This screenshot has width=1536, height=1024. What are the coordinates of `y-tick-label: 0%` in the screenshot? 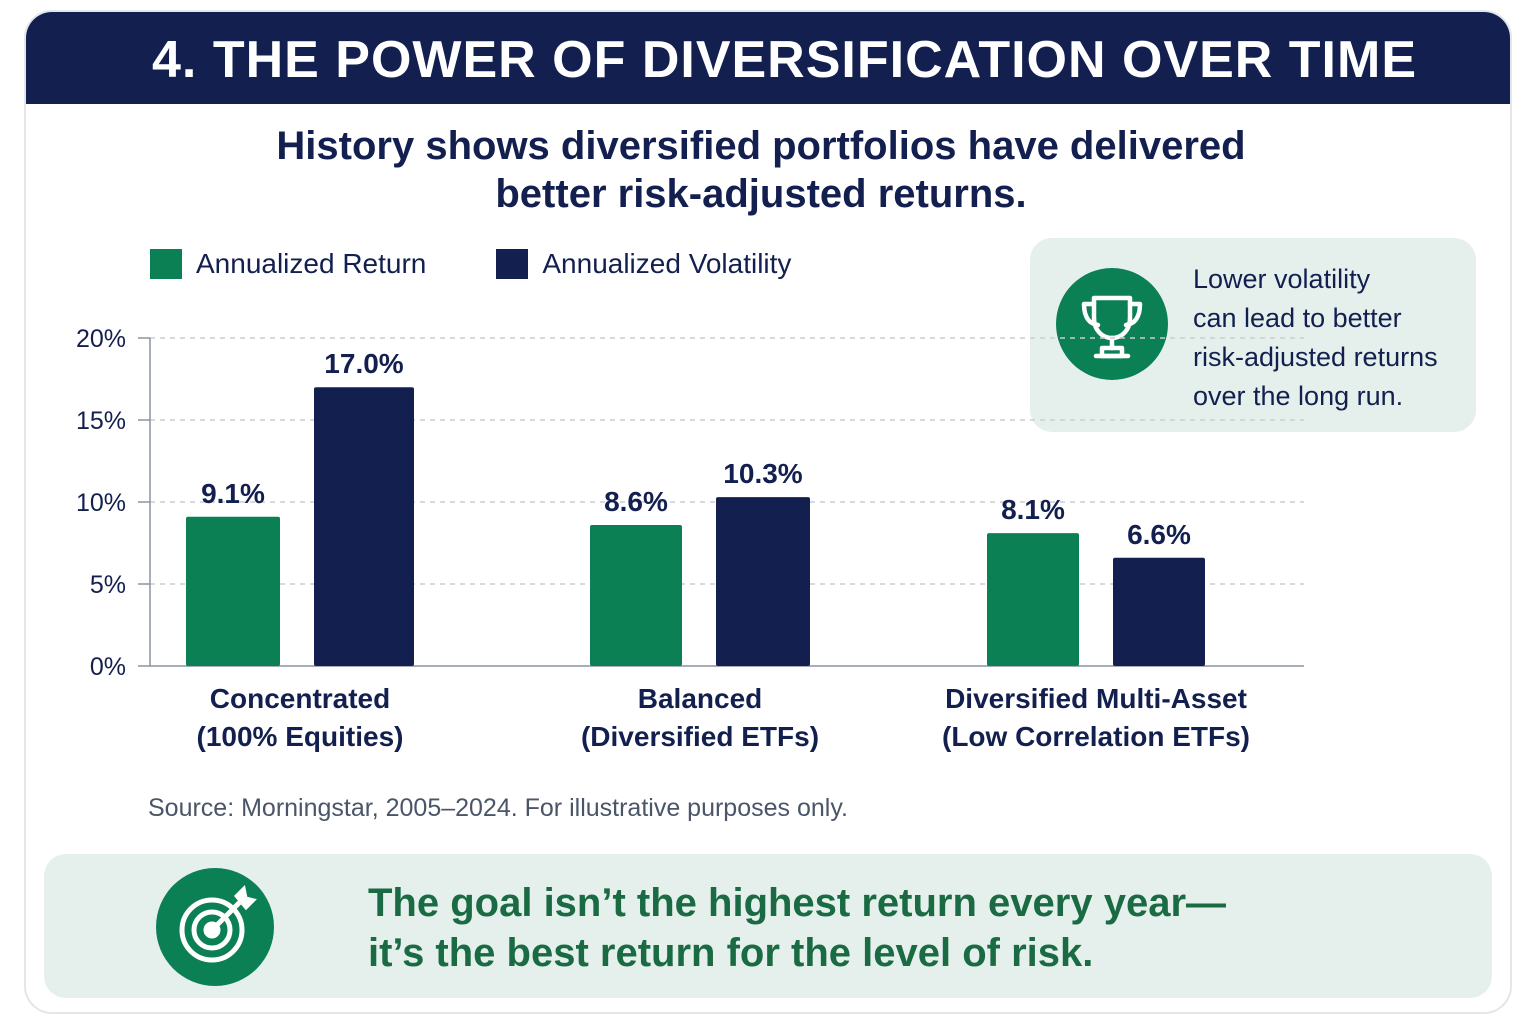 It's located at (108, 667).